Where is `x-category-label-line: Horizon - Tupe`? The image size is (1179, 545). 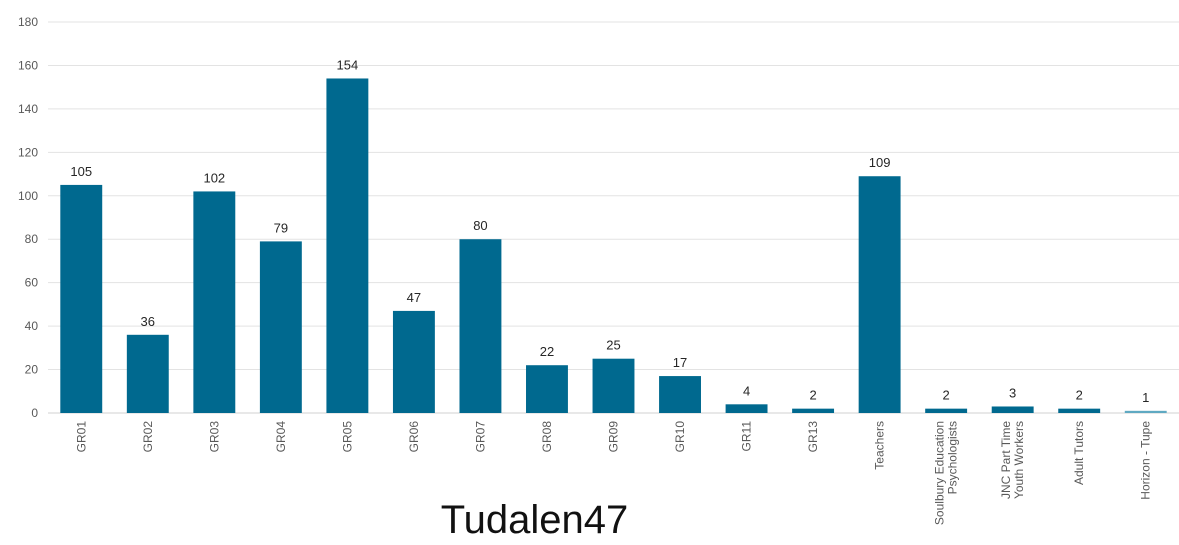
x-category-label-line: Horizon - Tupe is located at coordinates (1146, 460).